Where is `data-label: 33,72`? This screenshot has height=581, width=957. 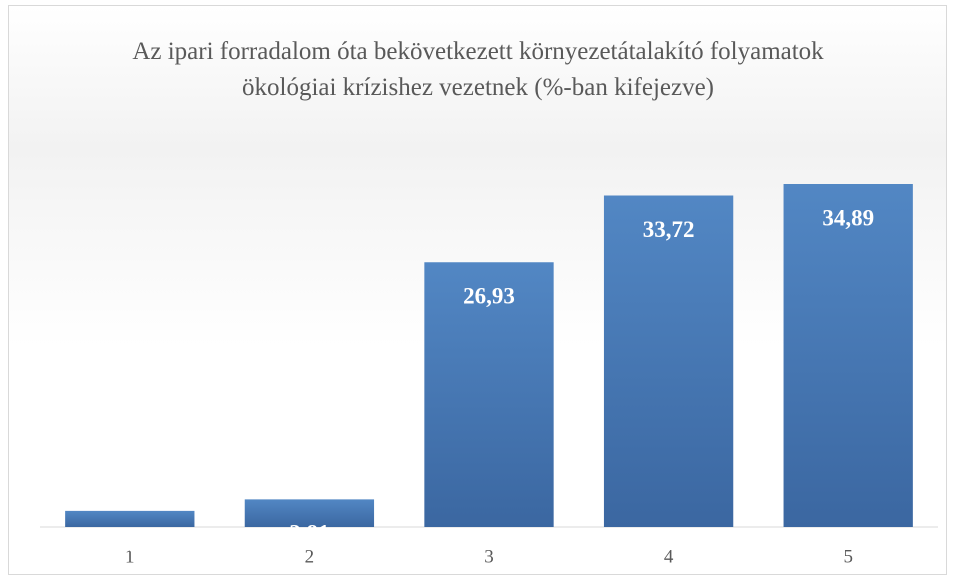
data-label: 33,72 is located at coordinates (669, 229).